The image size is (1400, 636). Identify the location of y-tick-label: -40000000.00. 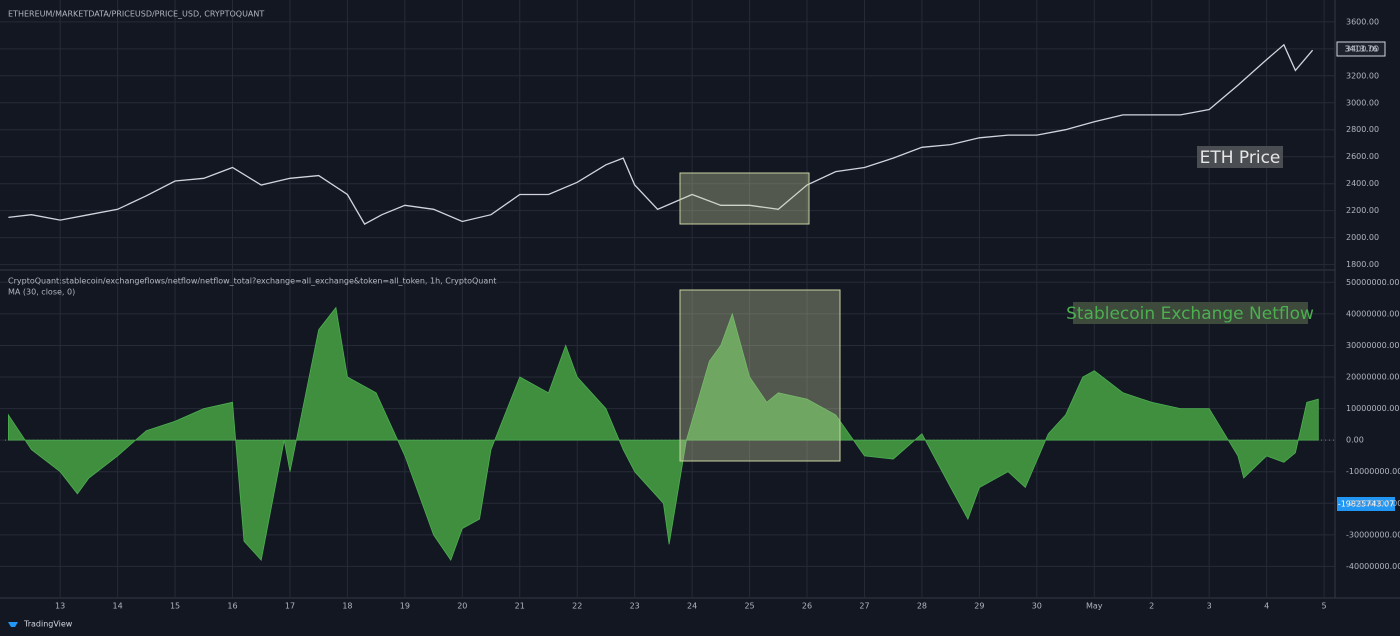
(1373, 566).